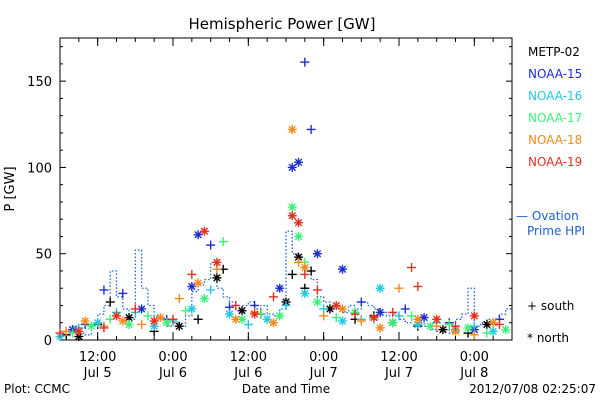 This screenshot has width=600, height=400. I want to click on x-tick-time: 0:00, so click(323, 357).